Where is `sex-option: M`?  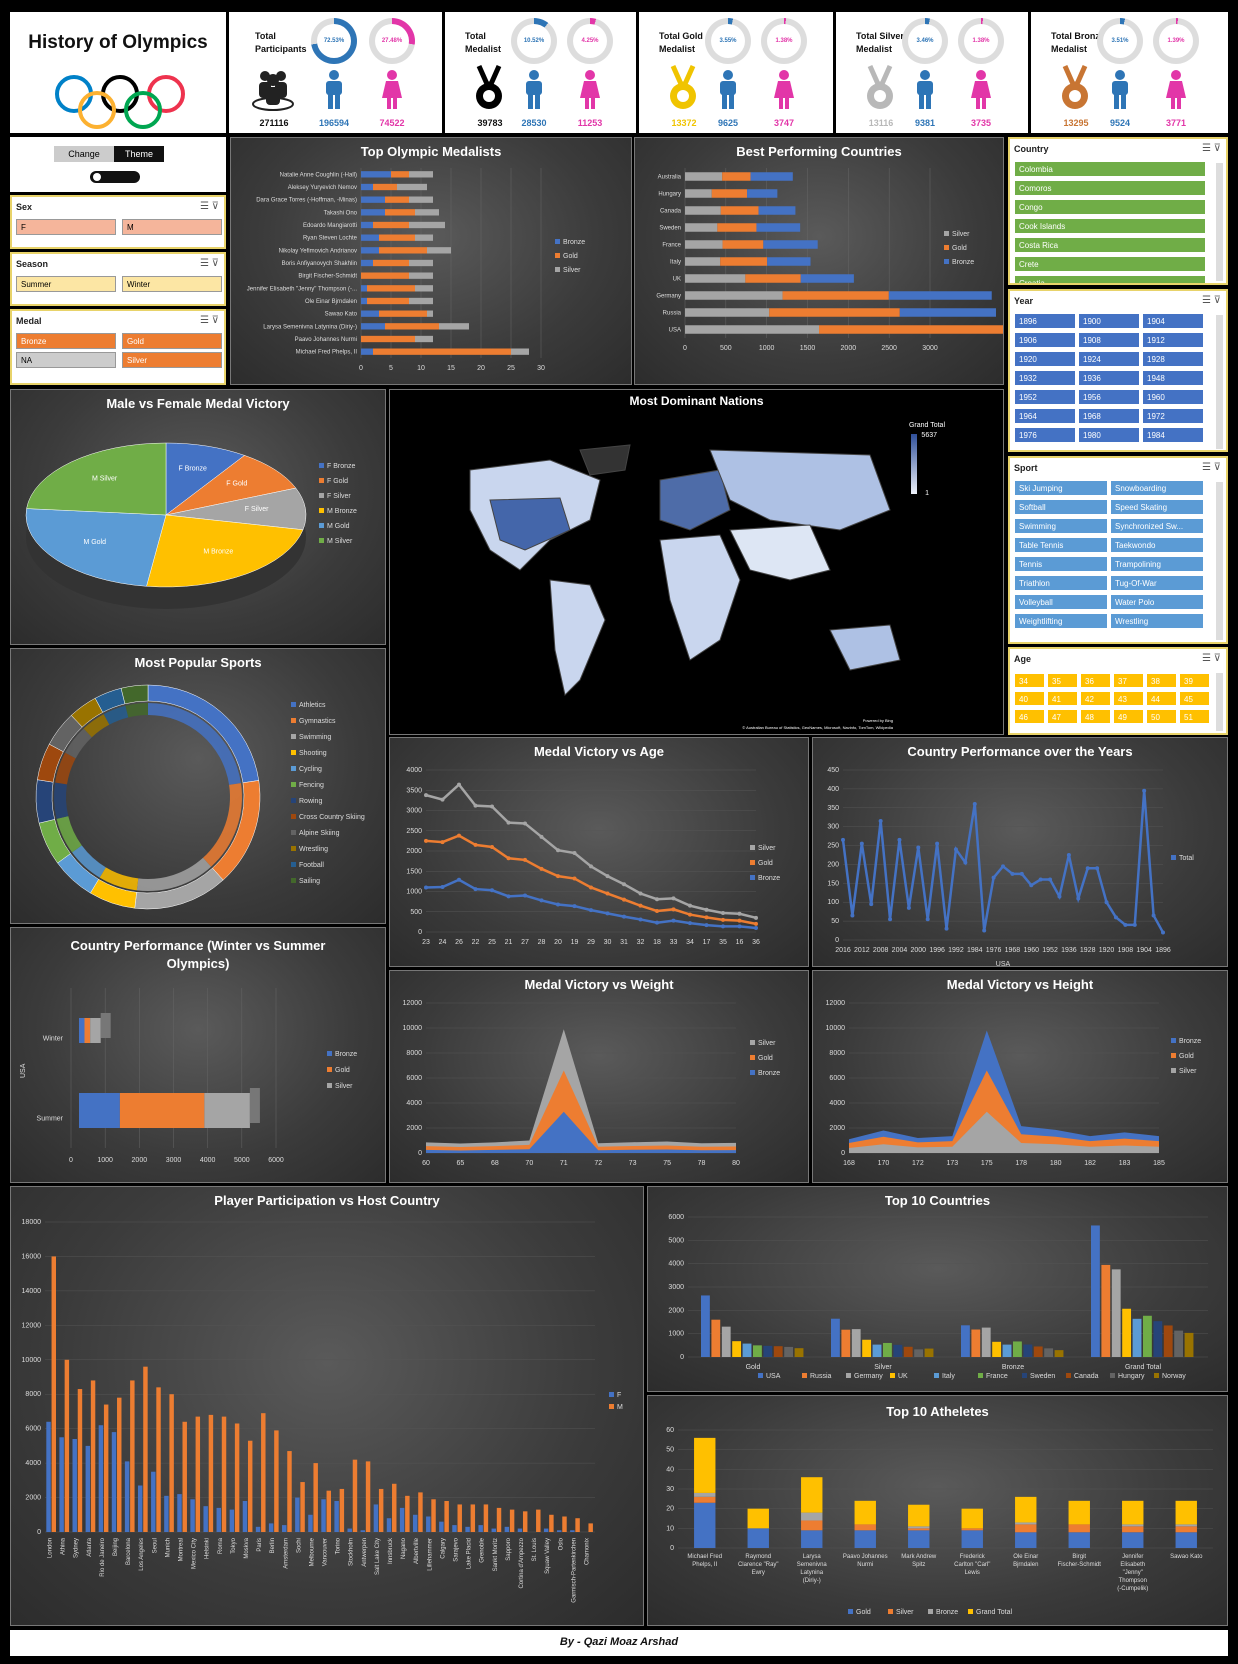
sex-option: M is located at coordinates (172, 227).